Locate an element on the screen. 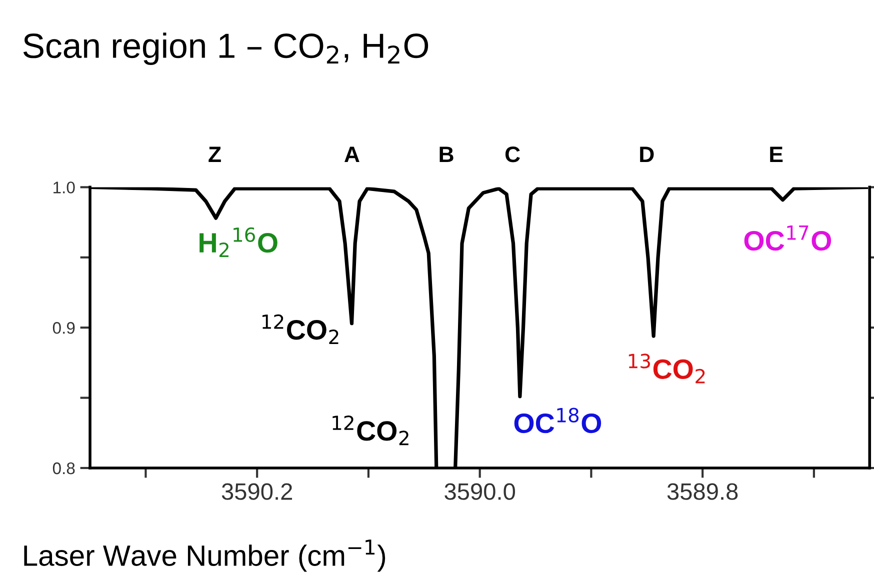  text: C is located at coordinates (512, 154).